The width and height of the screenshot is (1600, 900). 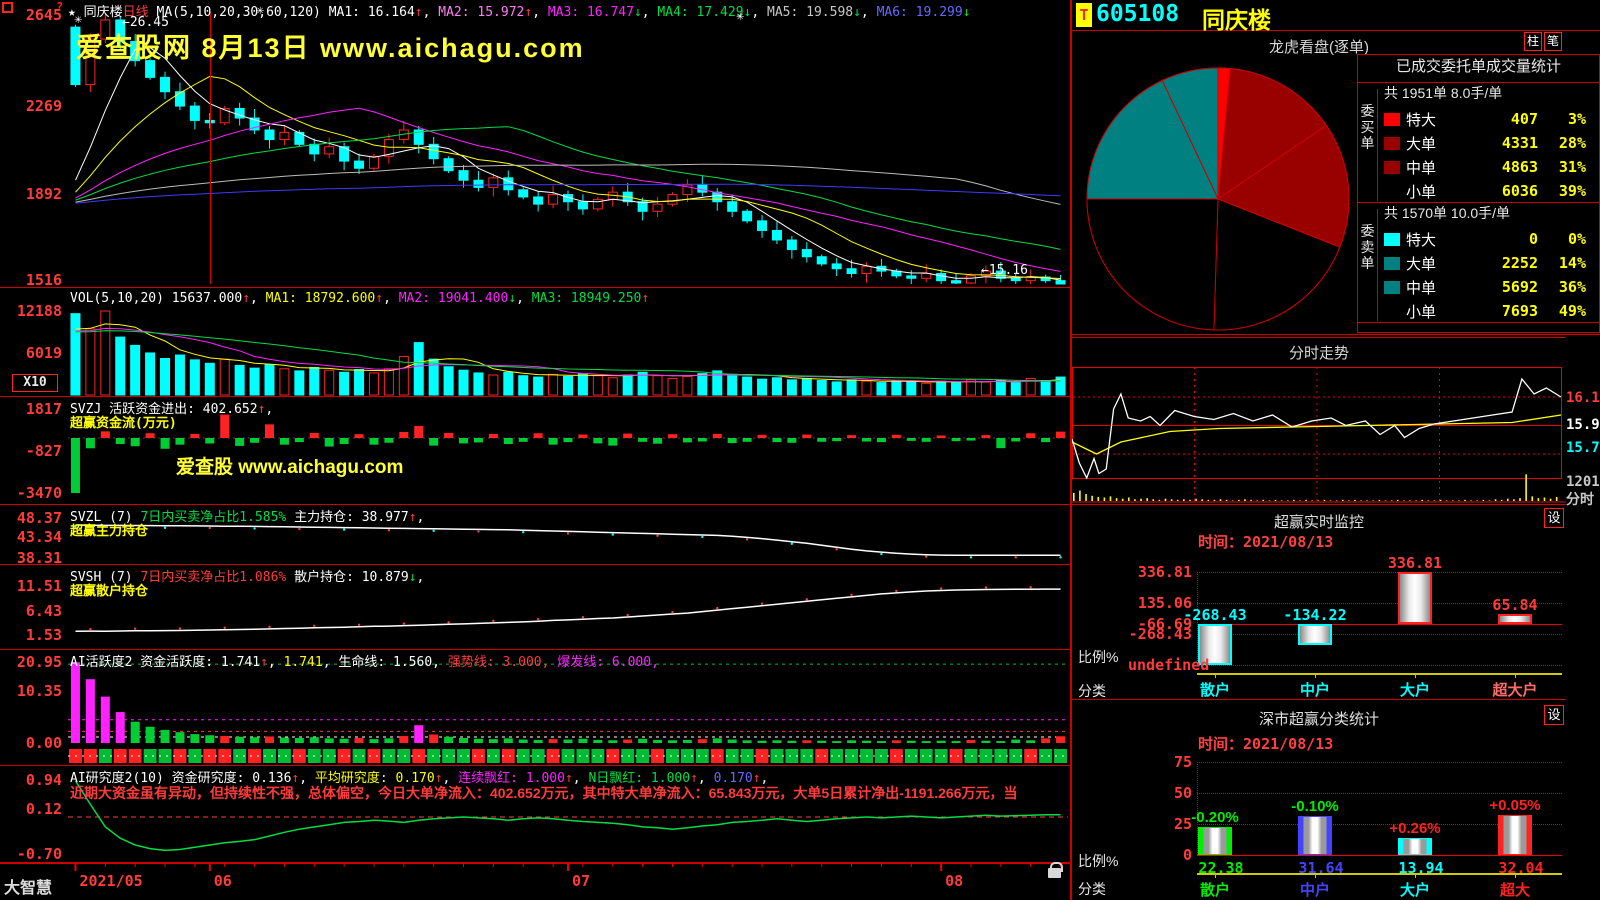 What do you see at coordinates (1533, 41) in the screenshot?
I see `bar-mode-button: 柱` at bounding box center [1533, 41].